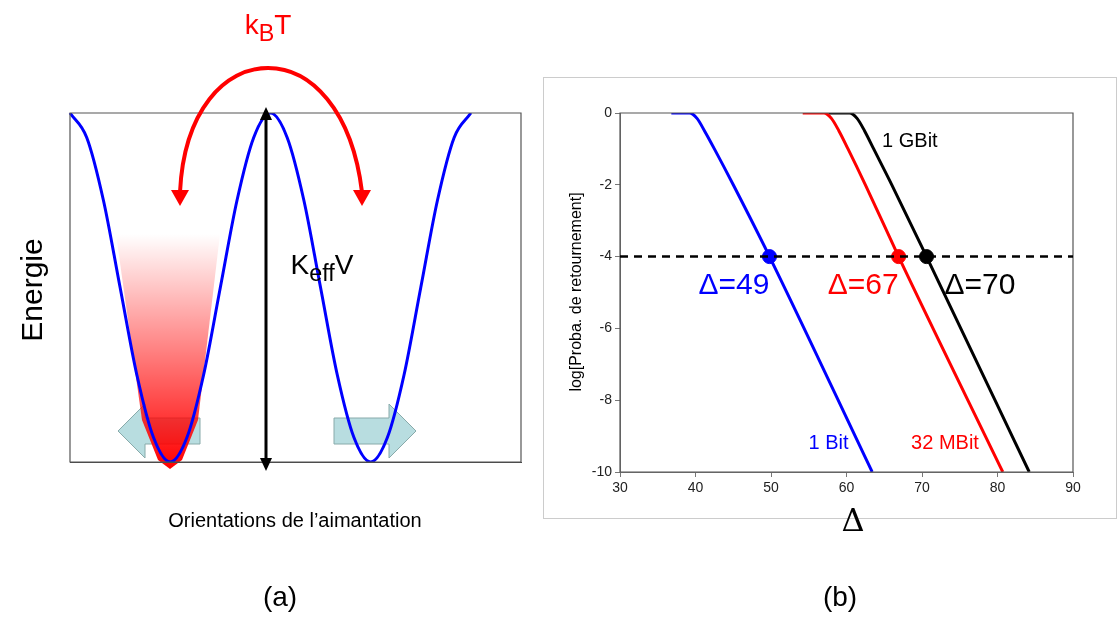 The image size is (1119, 619). I want to click on series-label: 1 Bit, so click(828, 441).